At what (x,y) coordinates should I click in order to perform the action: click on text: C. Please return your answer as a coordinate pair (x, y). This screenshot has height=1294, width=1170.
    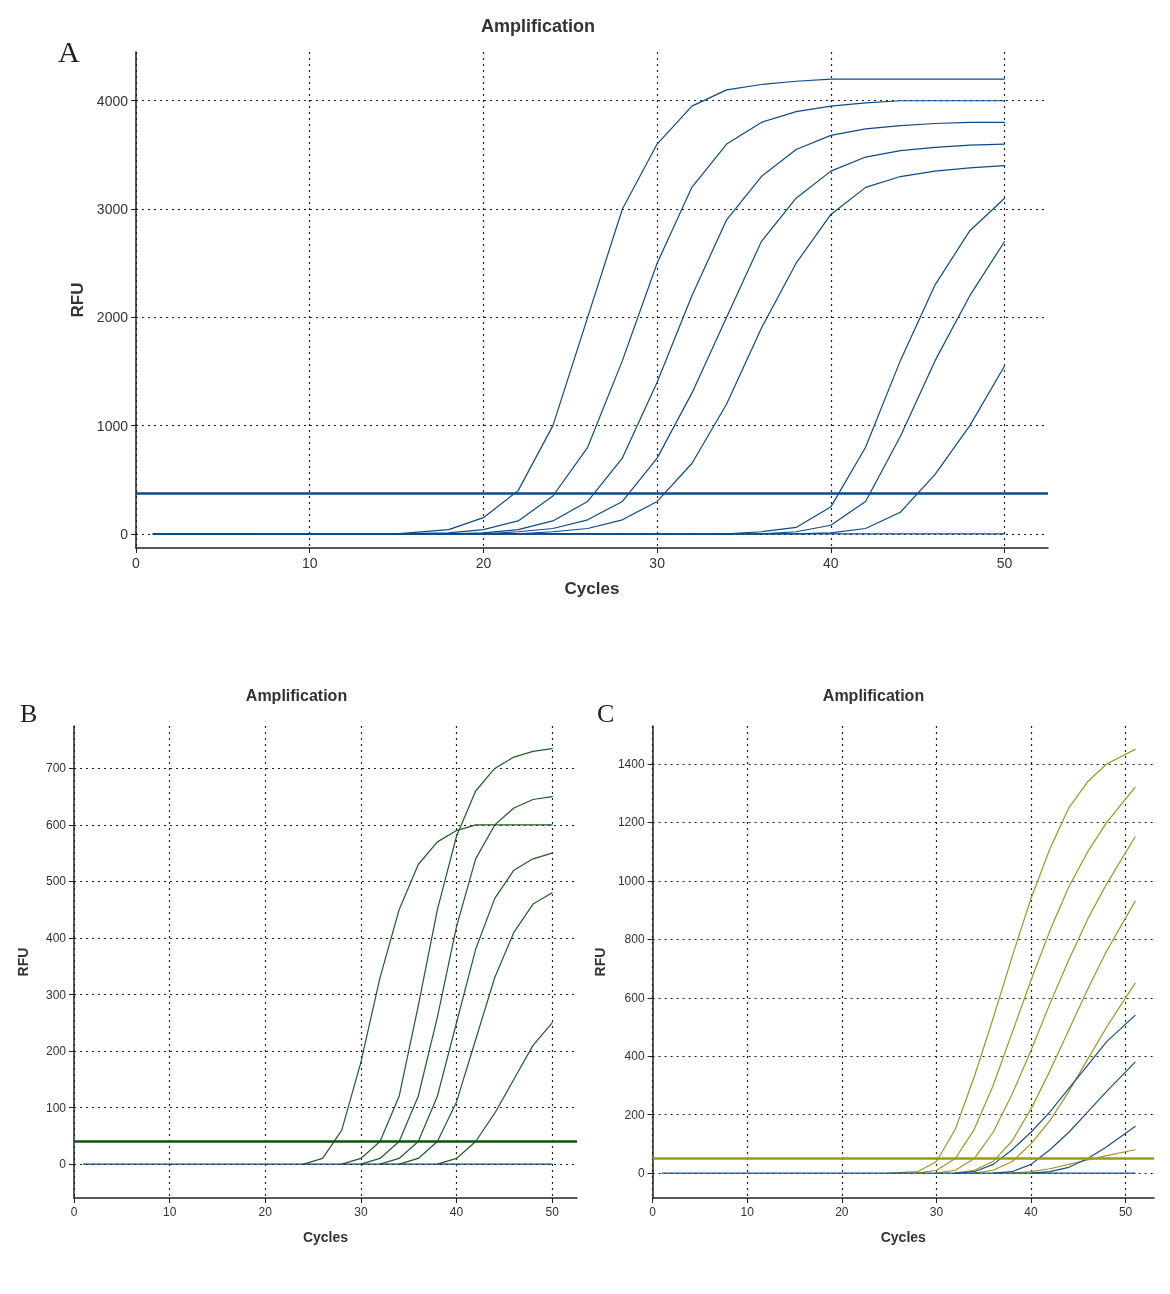
    Looking at the image, I should click on (606, 713).